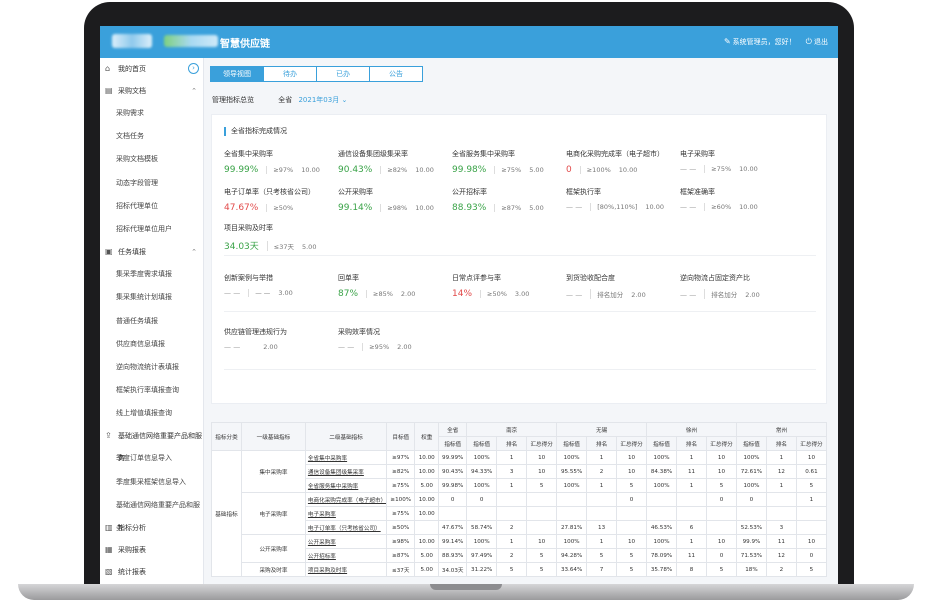 Image resolution: width=932 pixels, height=611 pixels. I want to click on level2-link: 电子采购率, so click(346, 513).